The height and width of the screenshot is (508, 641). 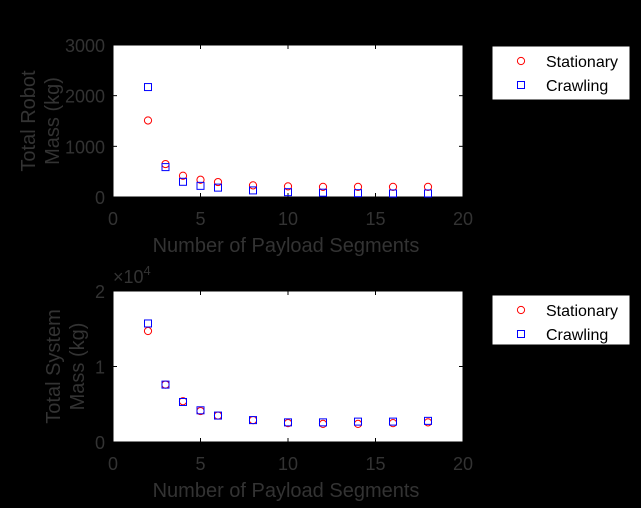 I want to click on y-tick-label: 1, so click(x=100, y=368).